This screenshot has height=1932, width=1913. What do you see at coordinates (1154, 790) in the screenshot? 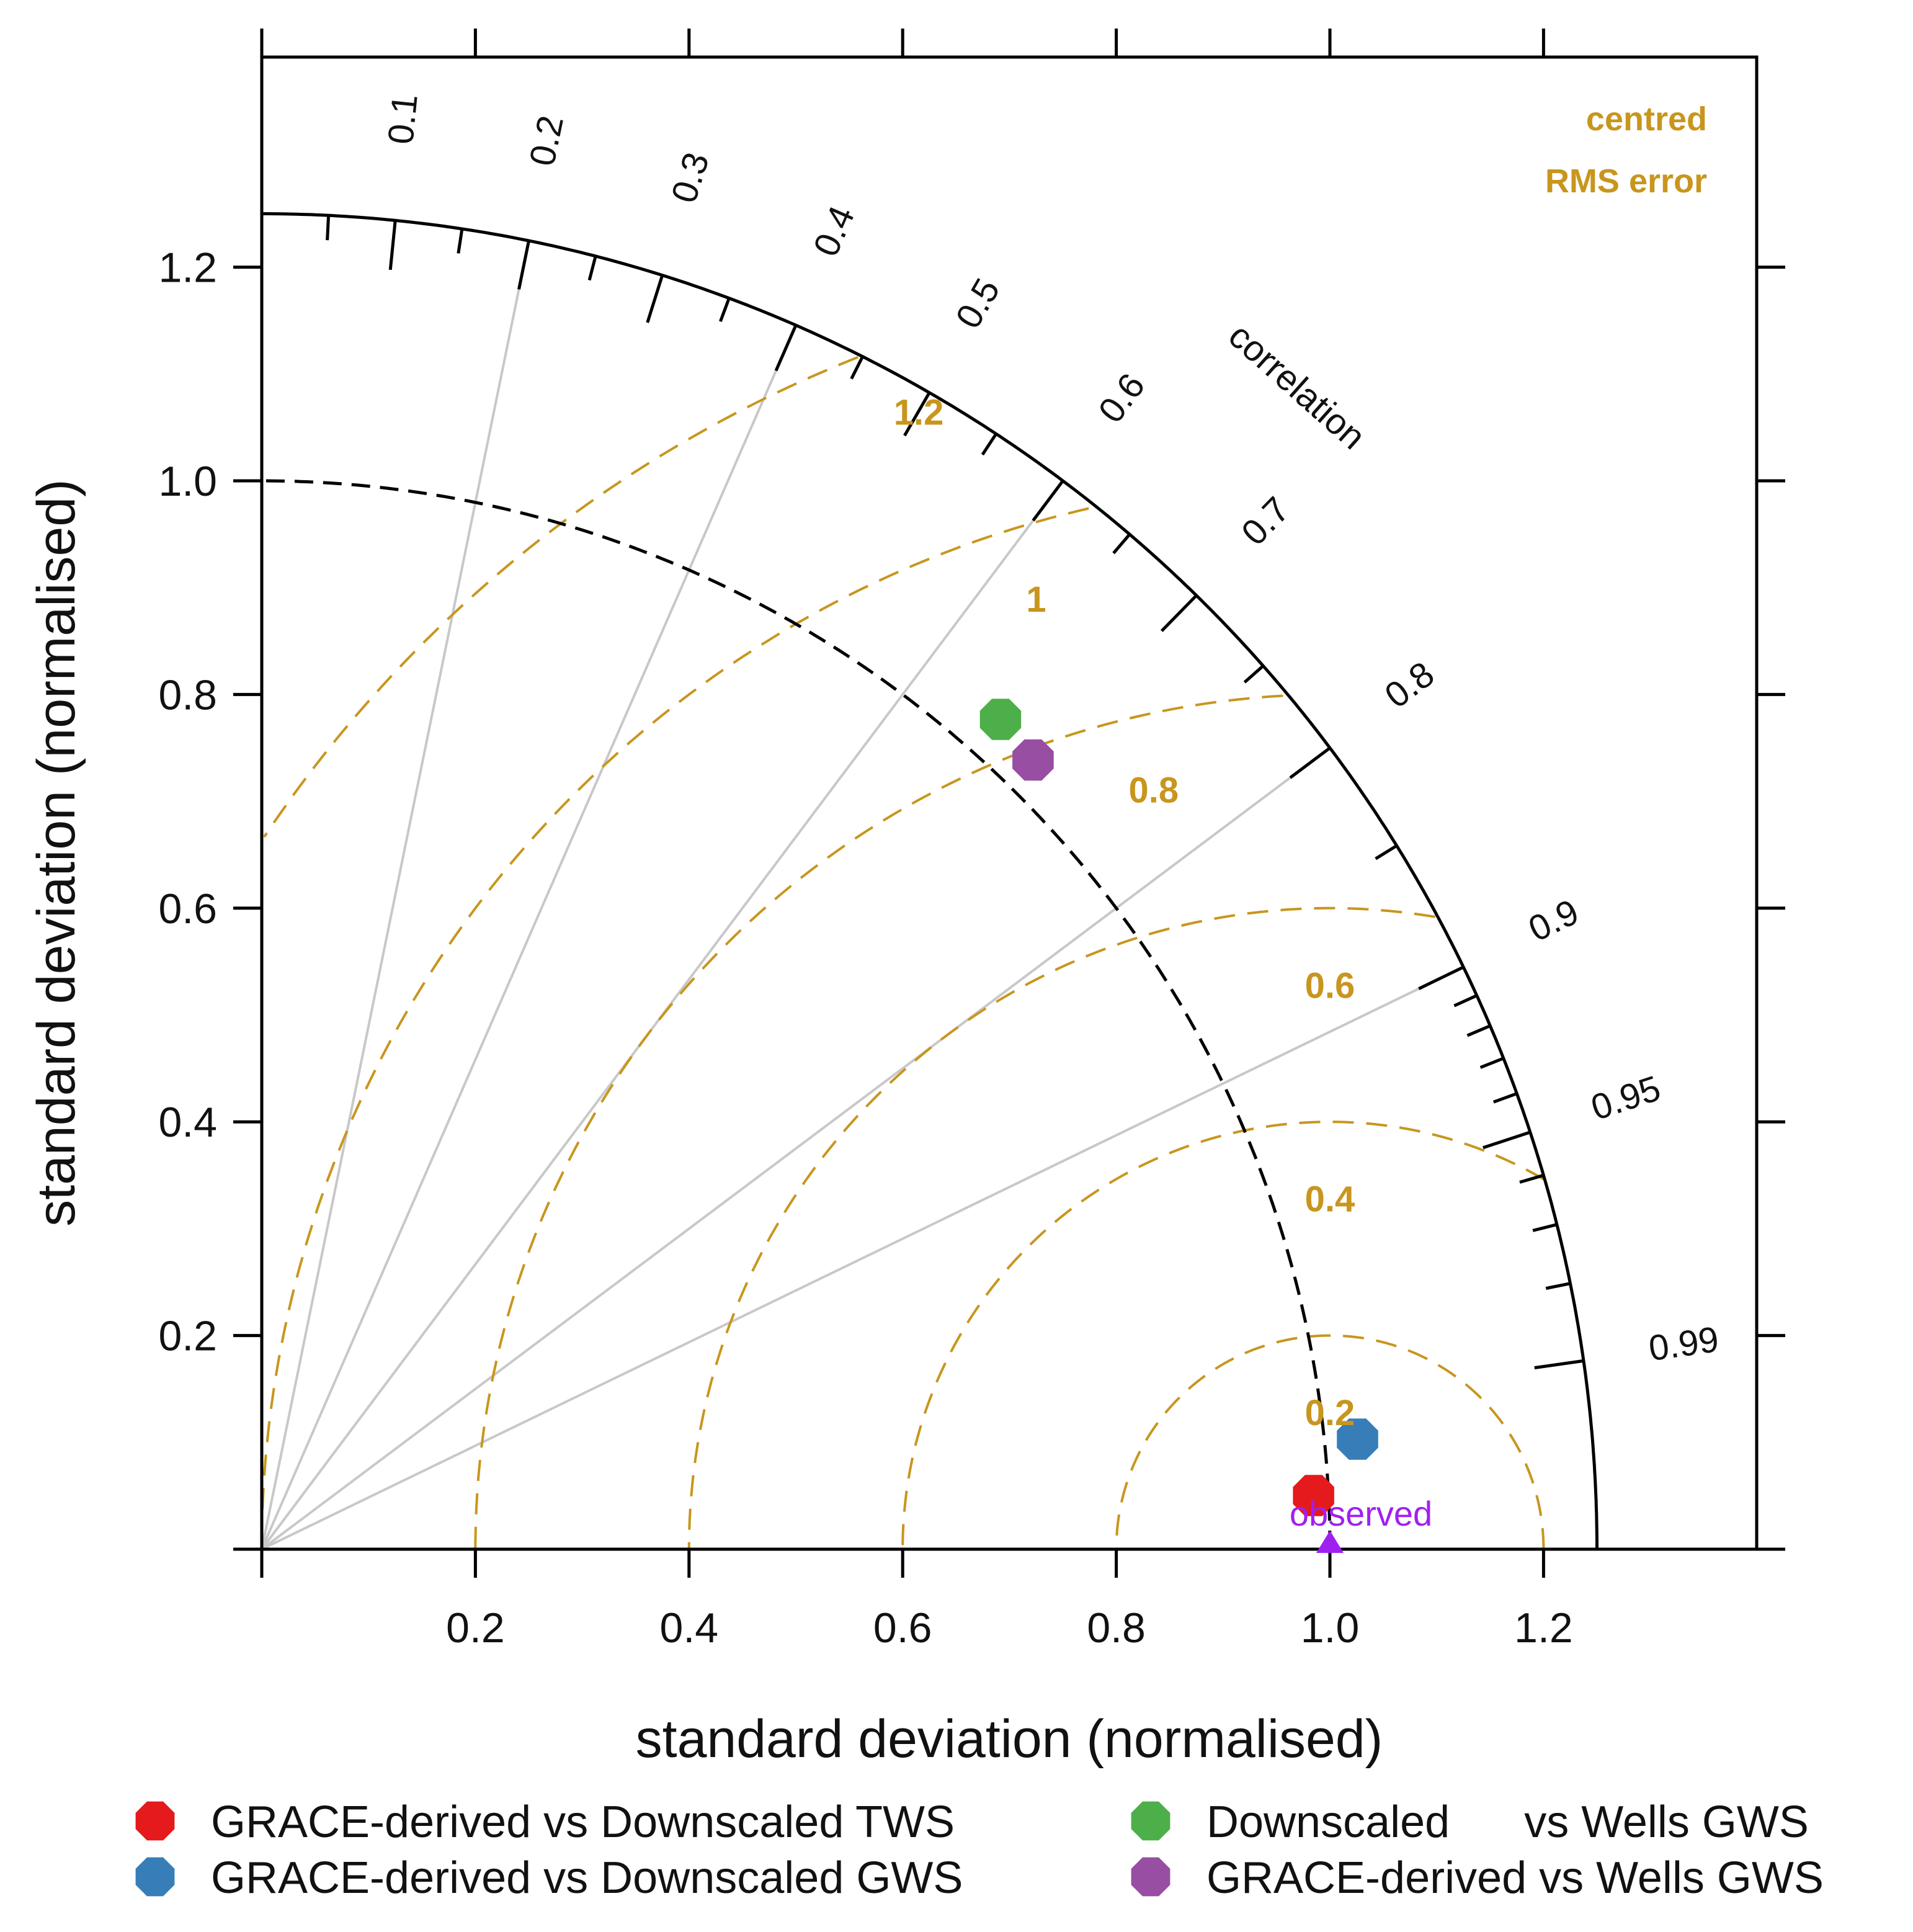
I see `rms-level-label: 0.8` at bounding box center [1154, 790].